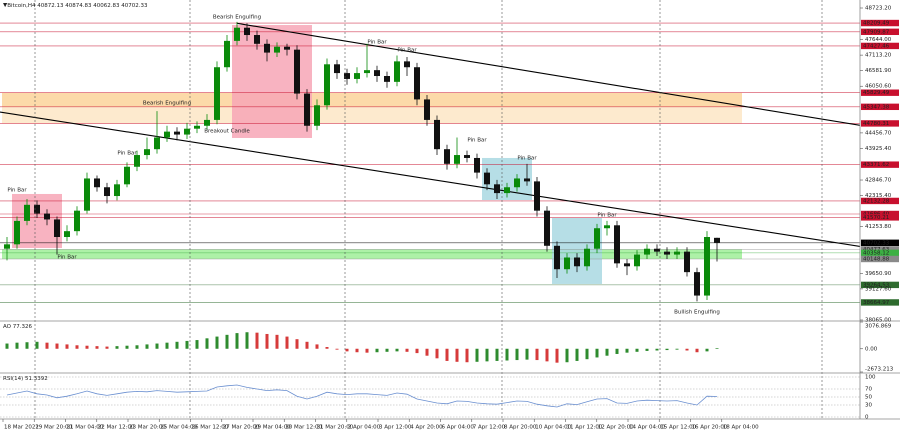  Describe the element at coordinates (377, 43) in the screenshot. I see `annotation: Pin Bar` at that location.